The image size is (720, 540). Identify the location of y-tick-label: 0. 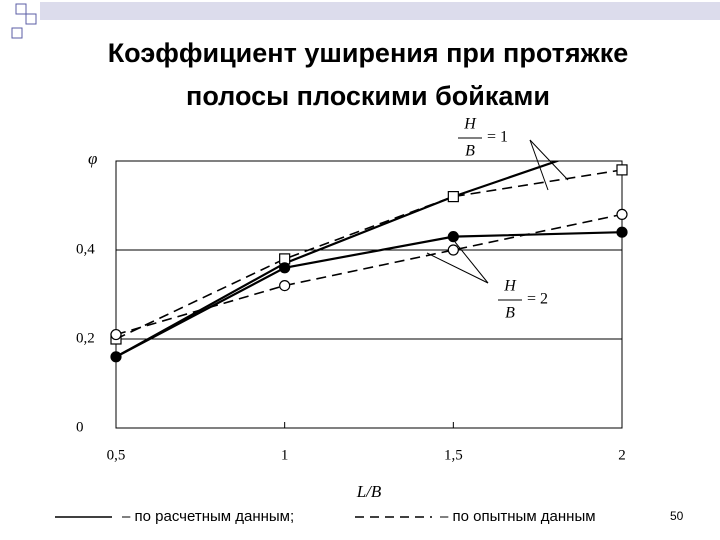
(80, 427).